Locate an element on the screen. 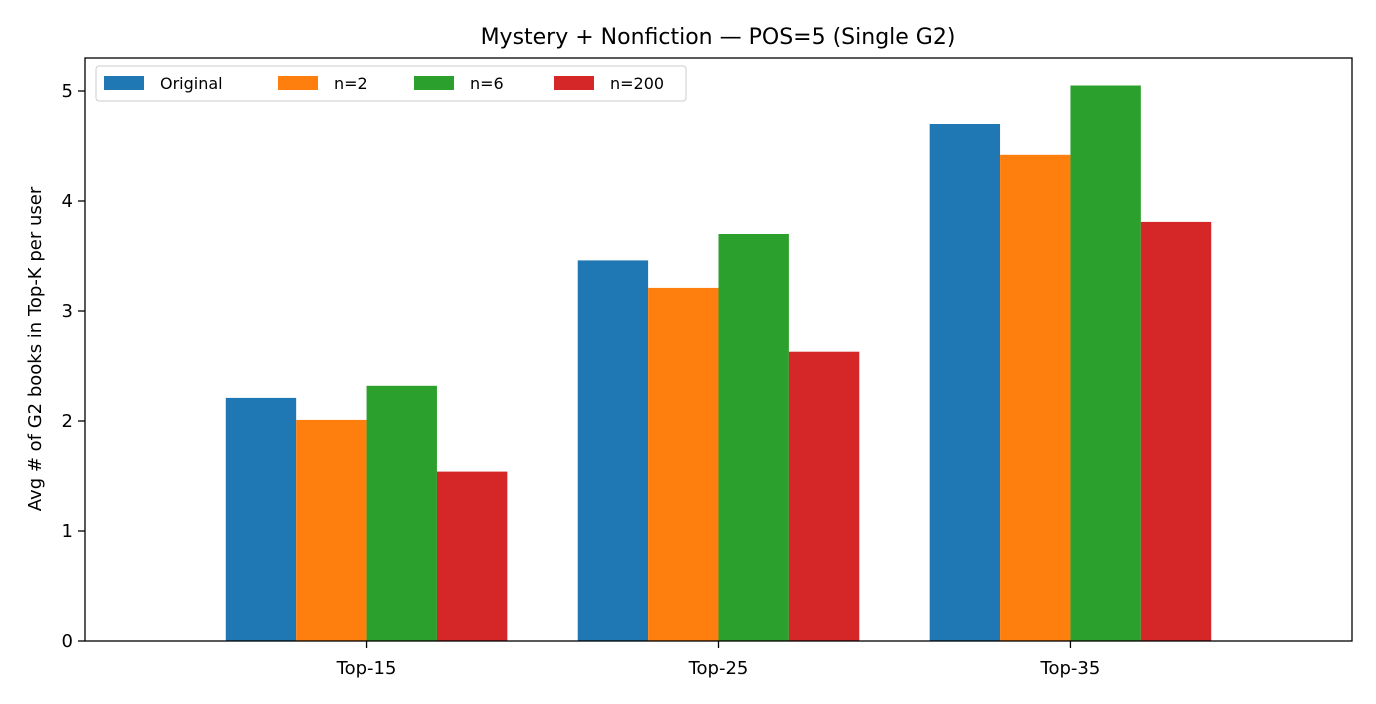  x-axis: Top-15 Top-25 Top-35 is located at coordinates (718, 660).